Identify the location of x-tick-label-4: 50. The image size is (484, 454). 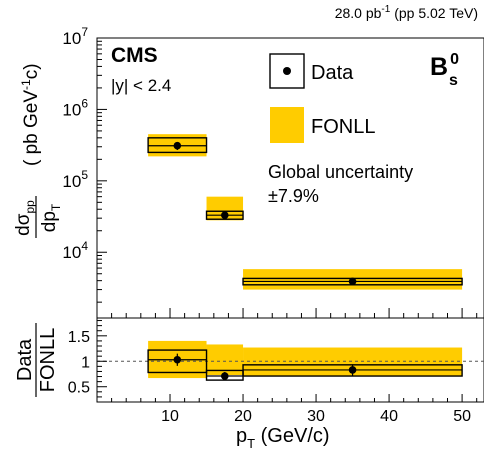
(462, 416).